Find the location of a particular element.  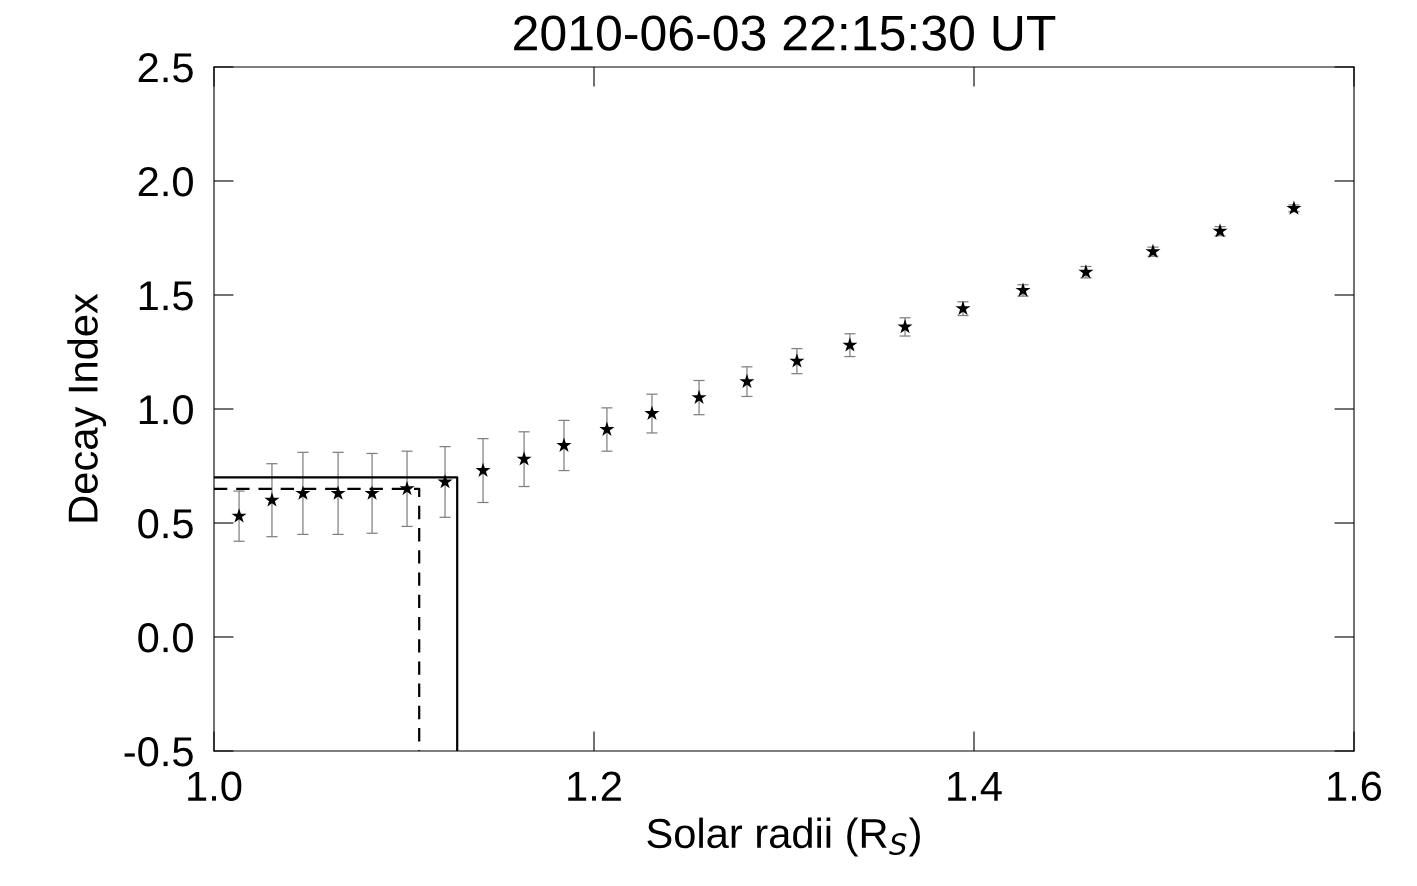

y-tick-label: 2.5 is located at coordinates (165, 68).